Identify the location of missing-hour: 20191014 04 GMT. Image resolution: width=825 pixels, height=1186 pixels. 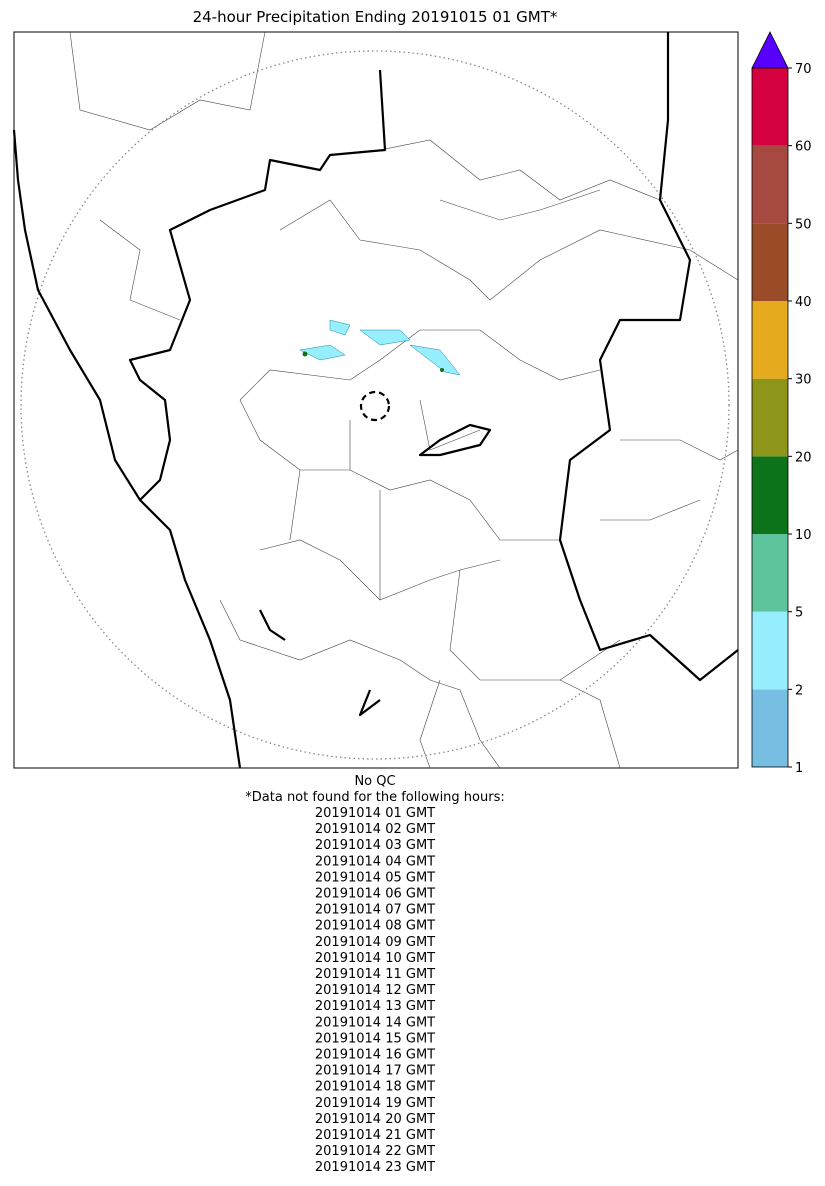
(375, 861).